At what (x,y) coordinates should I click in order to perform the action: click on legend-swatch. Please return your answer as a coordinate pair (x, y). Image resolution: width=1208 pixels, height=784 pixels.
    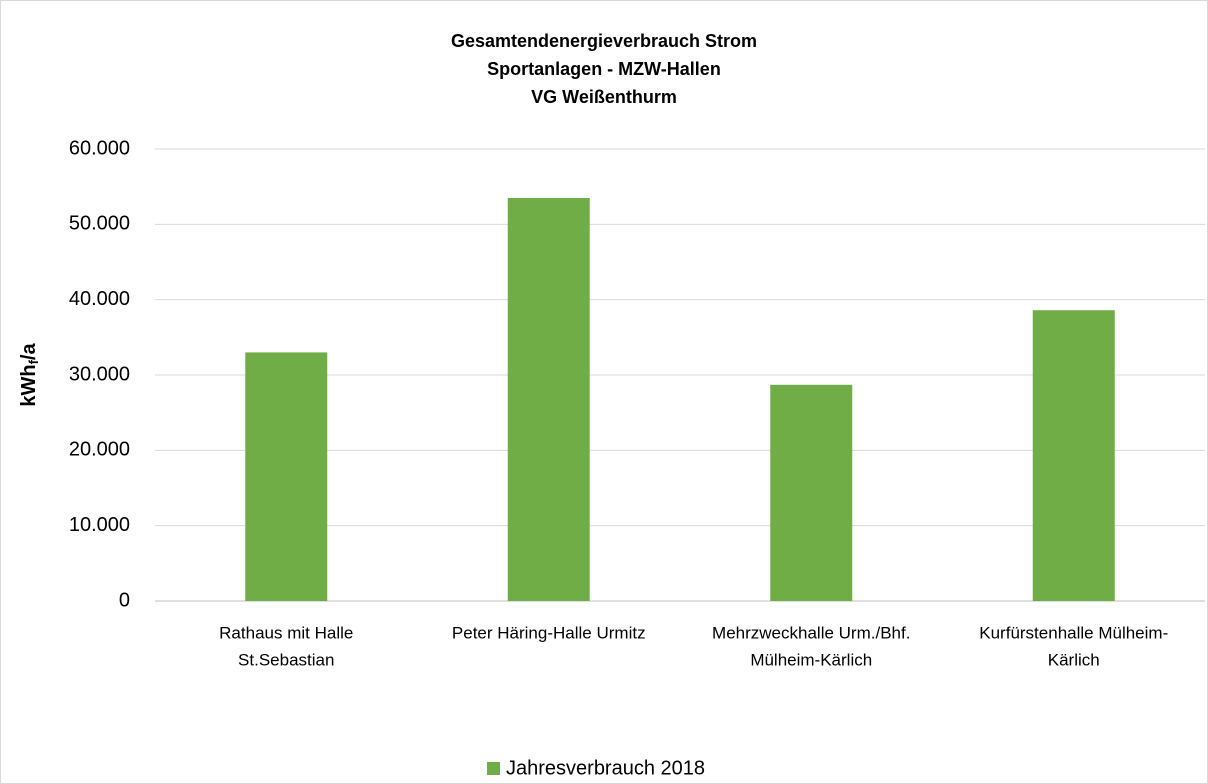
    Looking at the image, I should click on (493, 768).